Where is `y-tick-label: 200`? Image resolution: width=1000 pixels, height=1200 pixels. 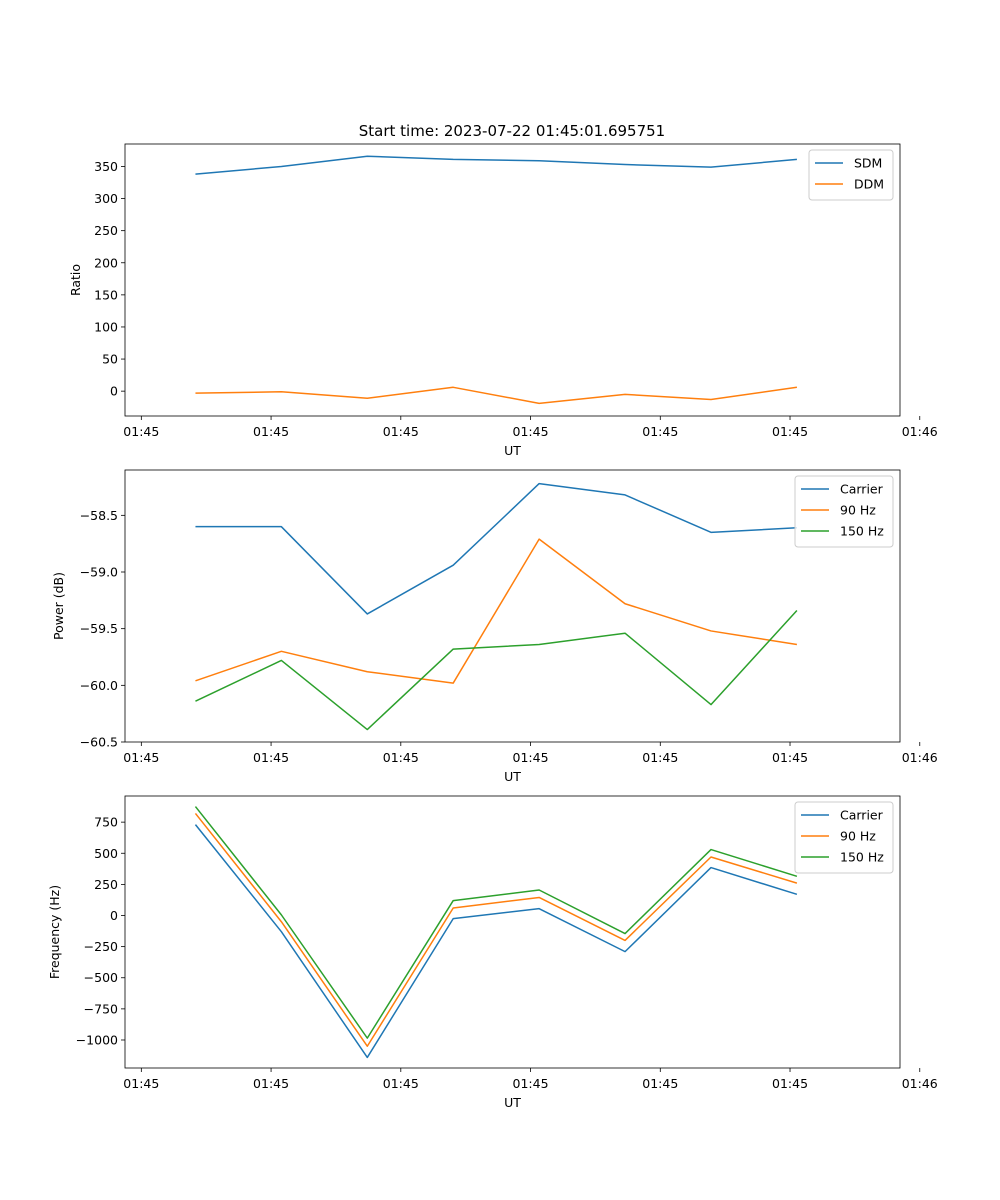 y-tick-label: 200 is located at coordinates (106, 262).